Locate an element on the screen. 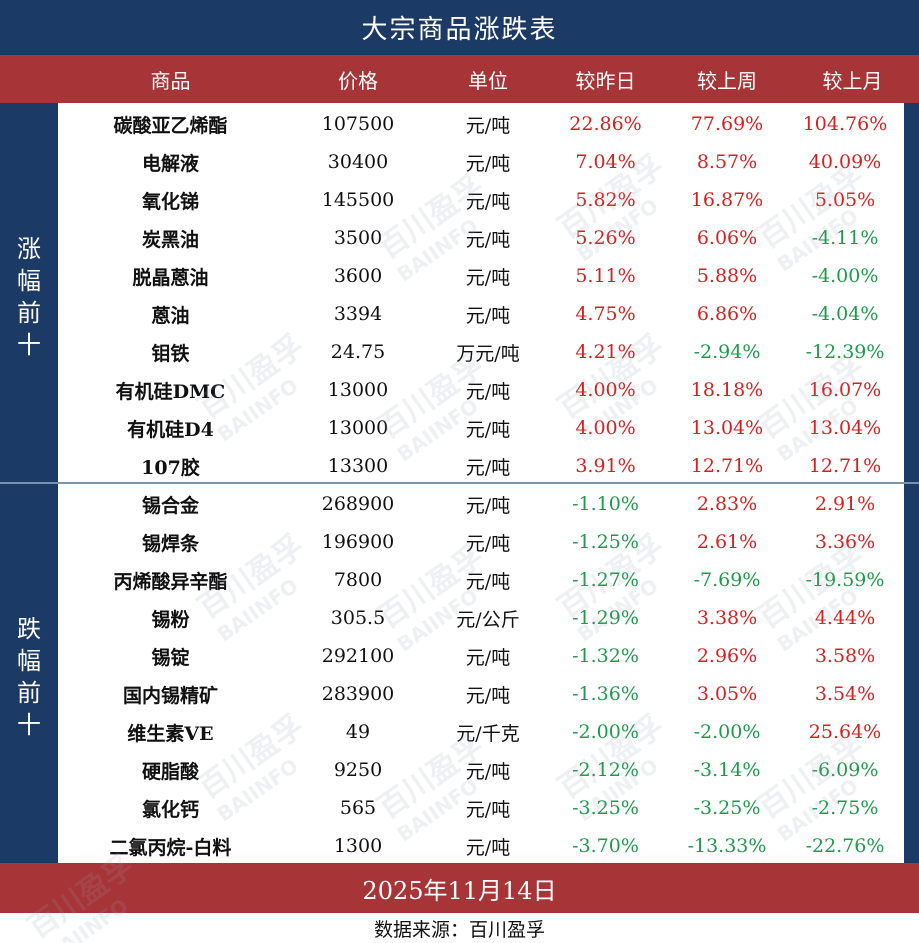  cell-week: 2.96% is located at coordinates (727, 656).